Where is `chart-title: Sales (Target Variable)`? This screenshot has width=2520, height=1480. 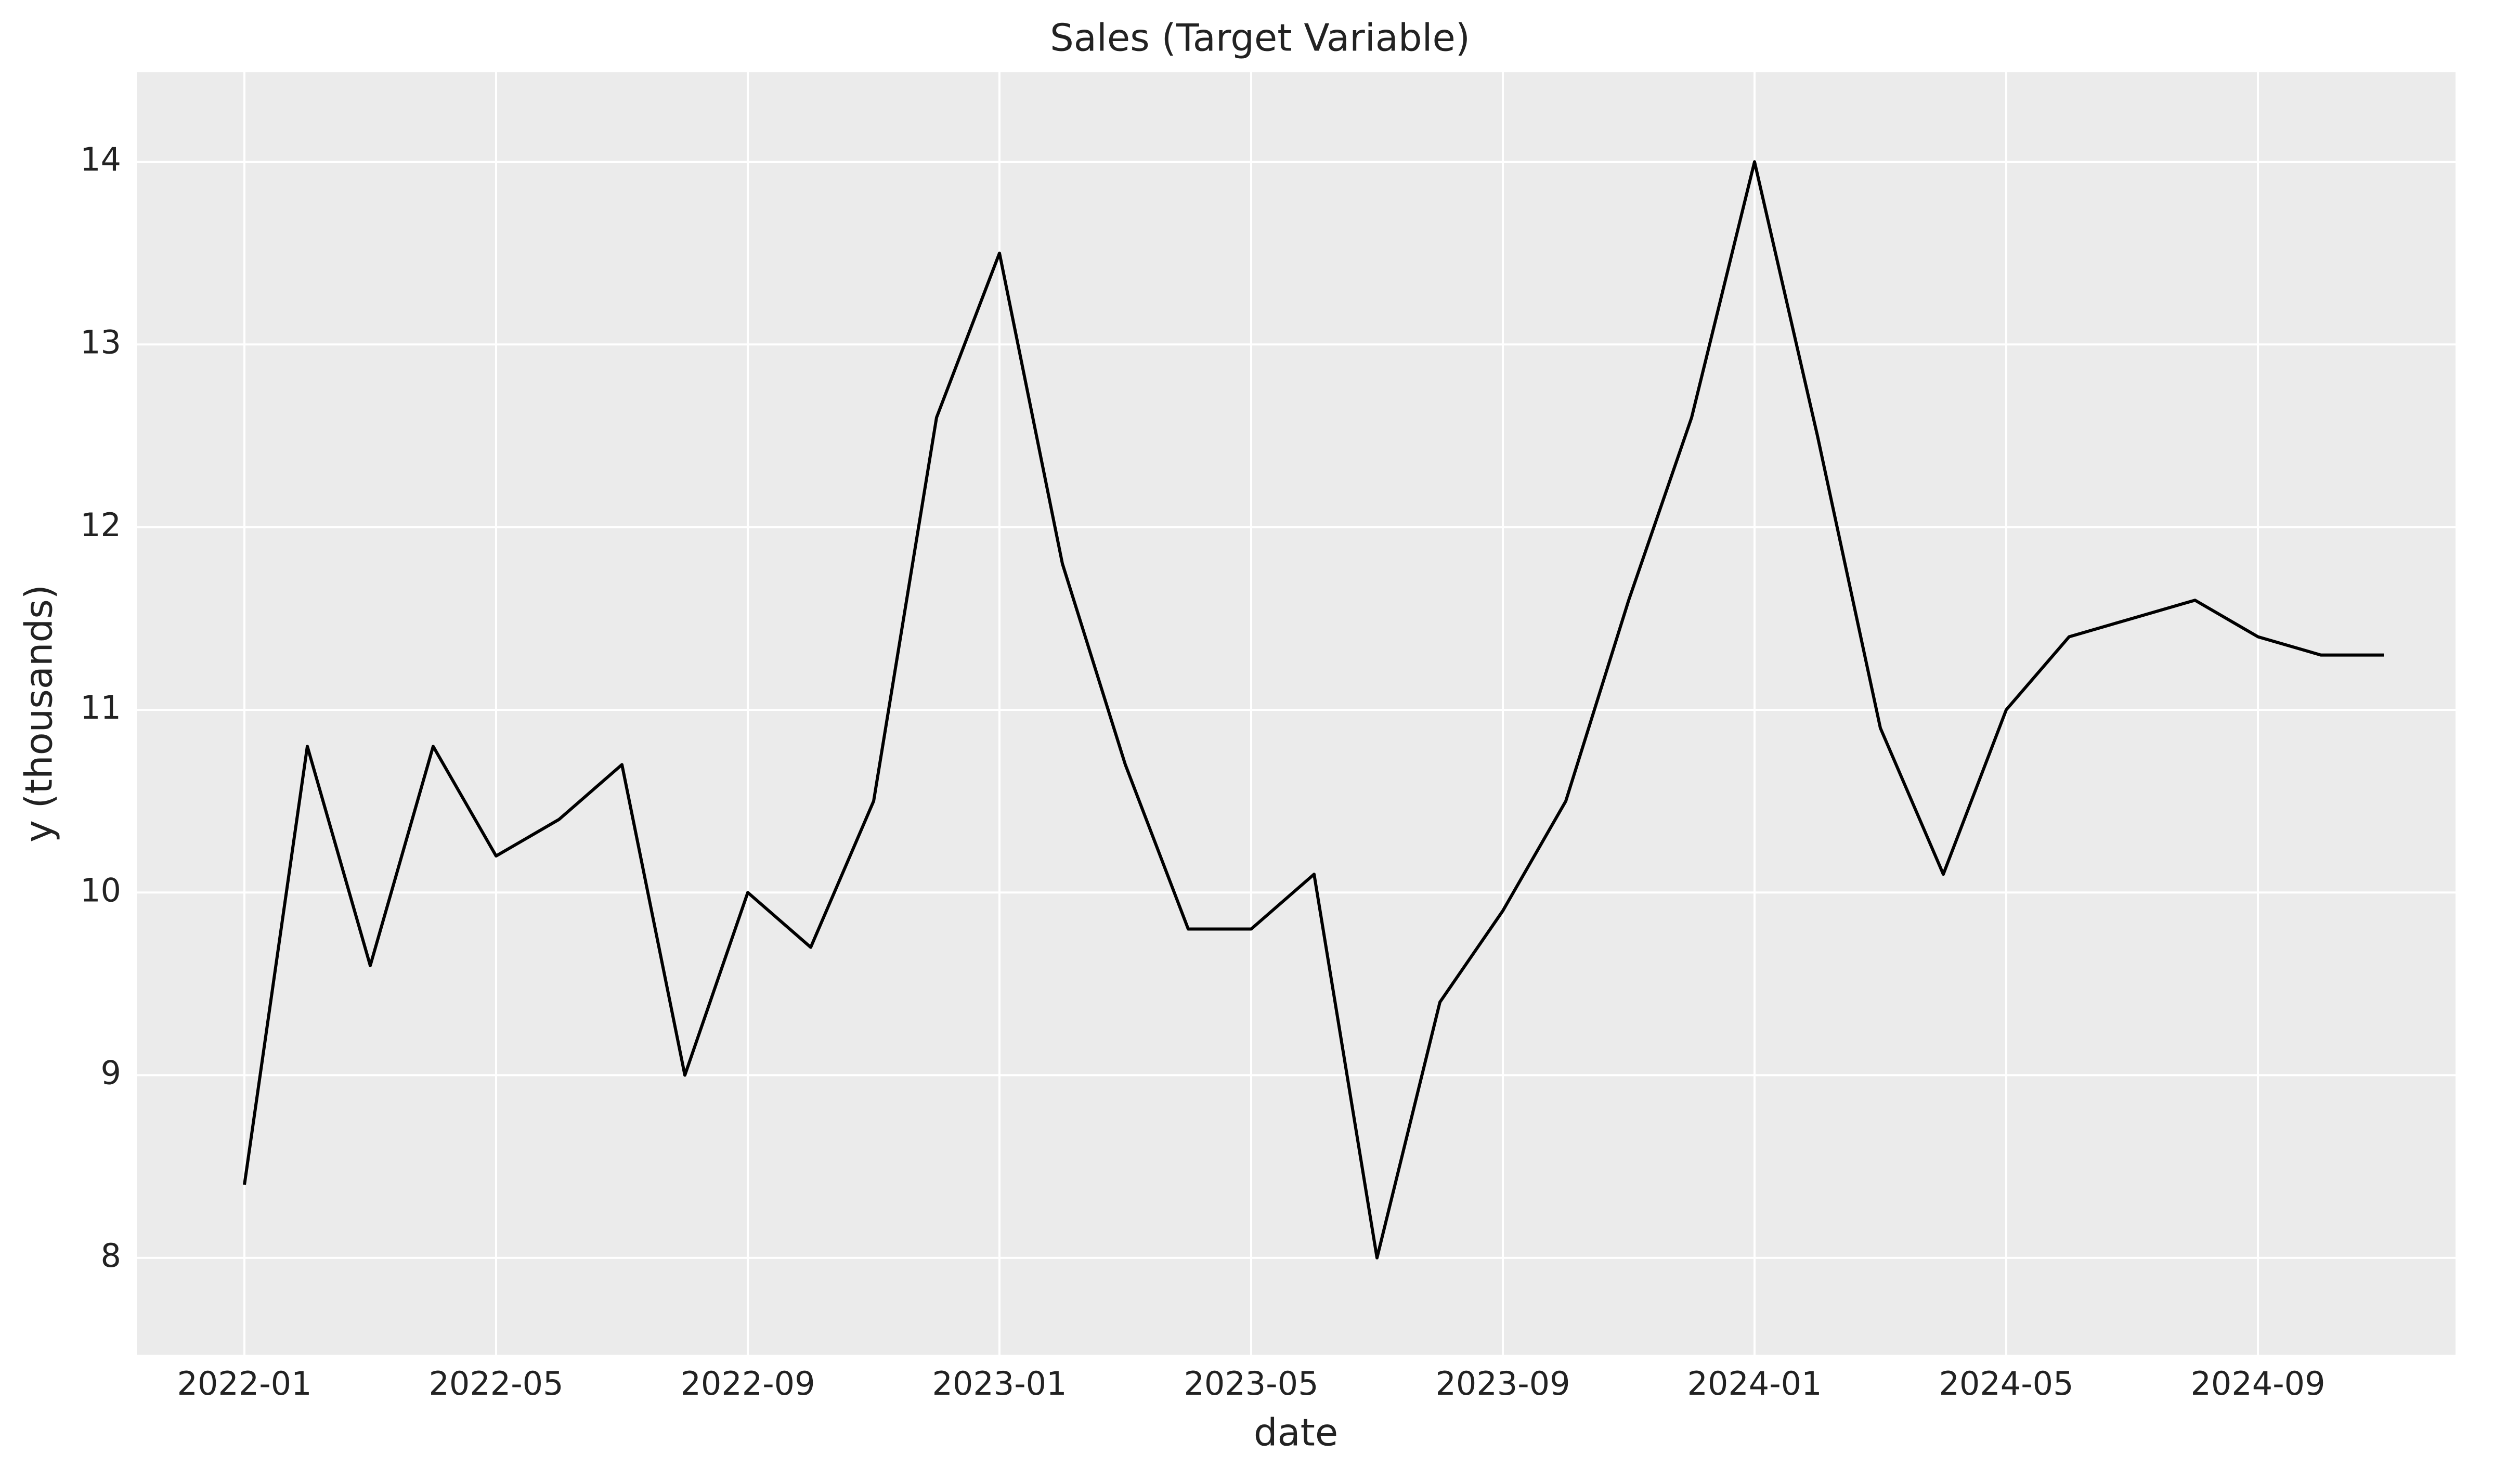 chart-title: Sales (Target Variable) is located at coordinates (1260, 38).